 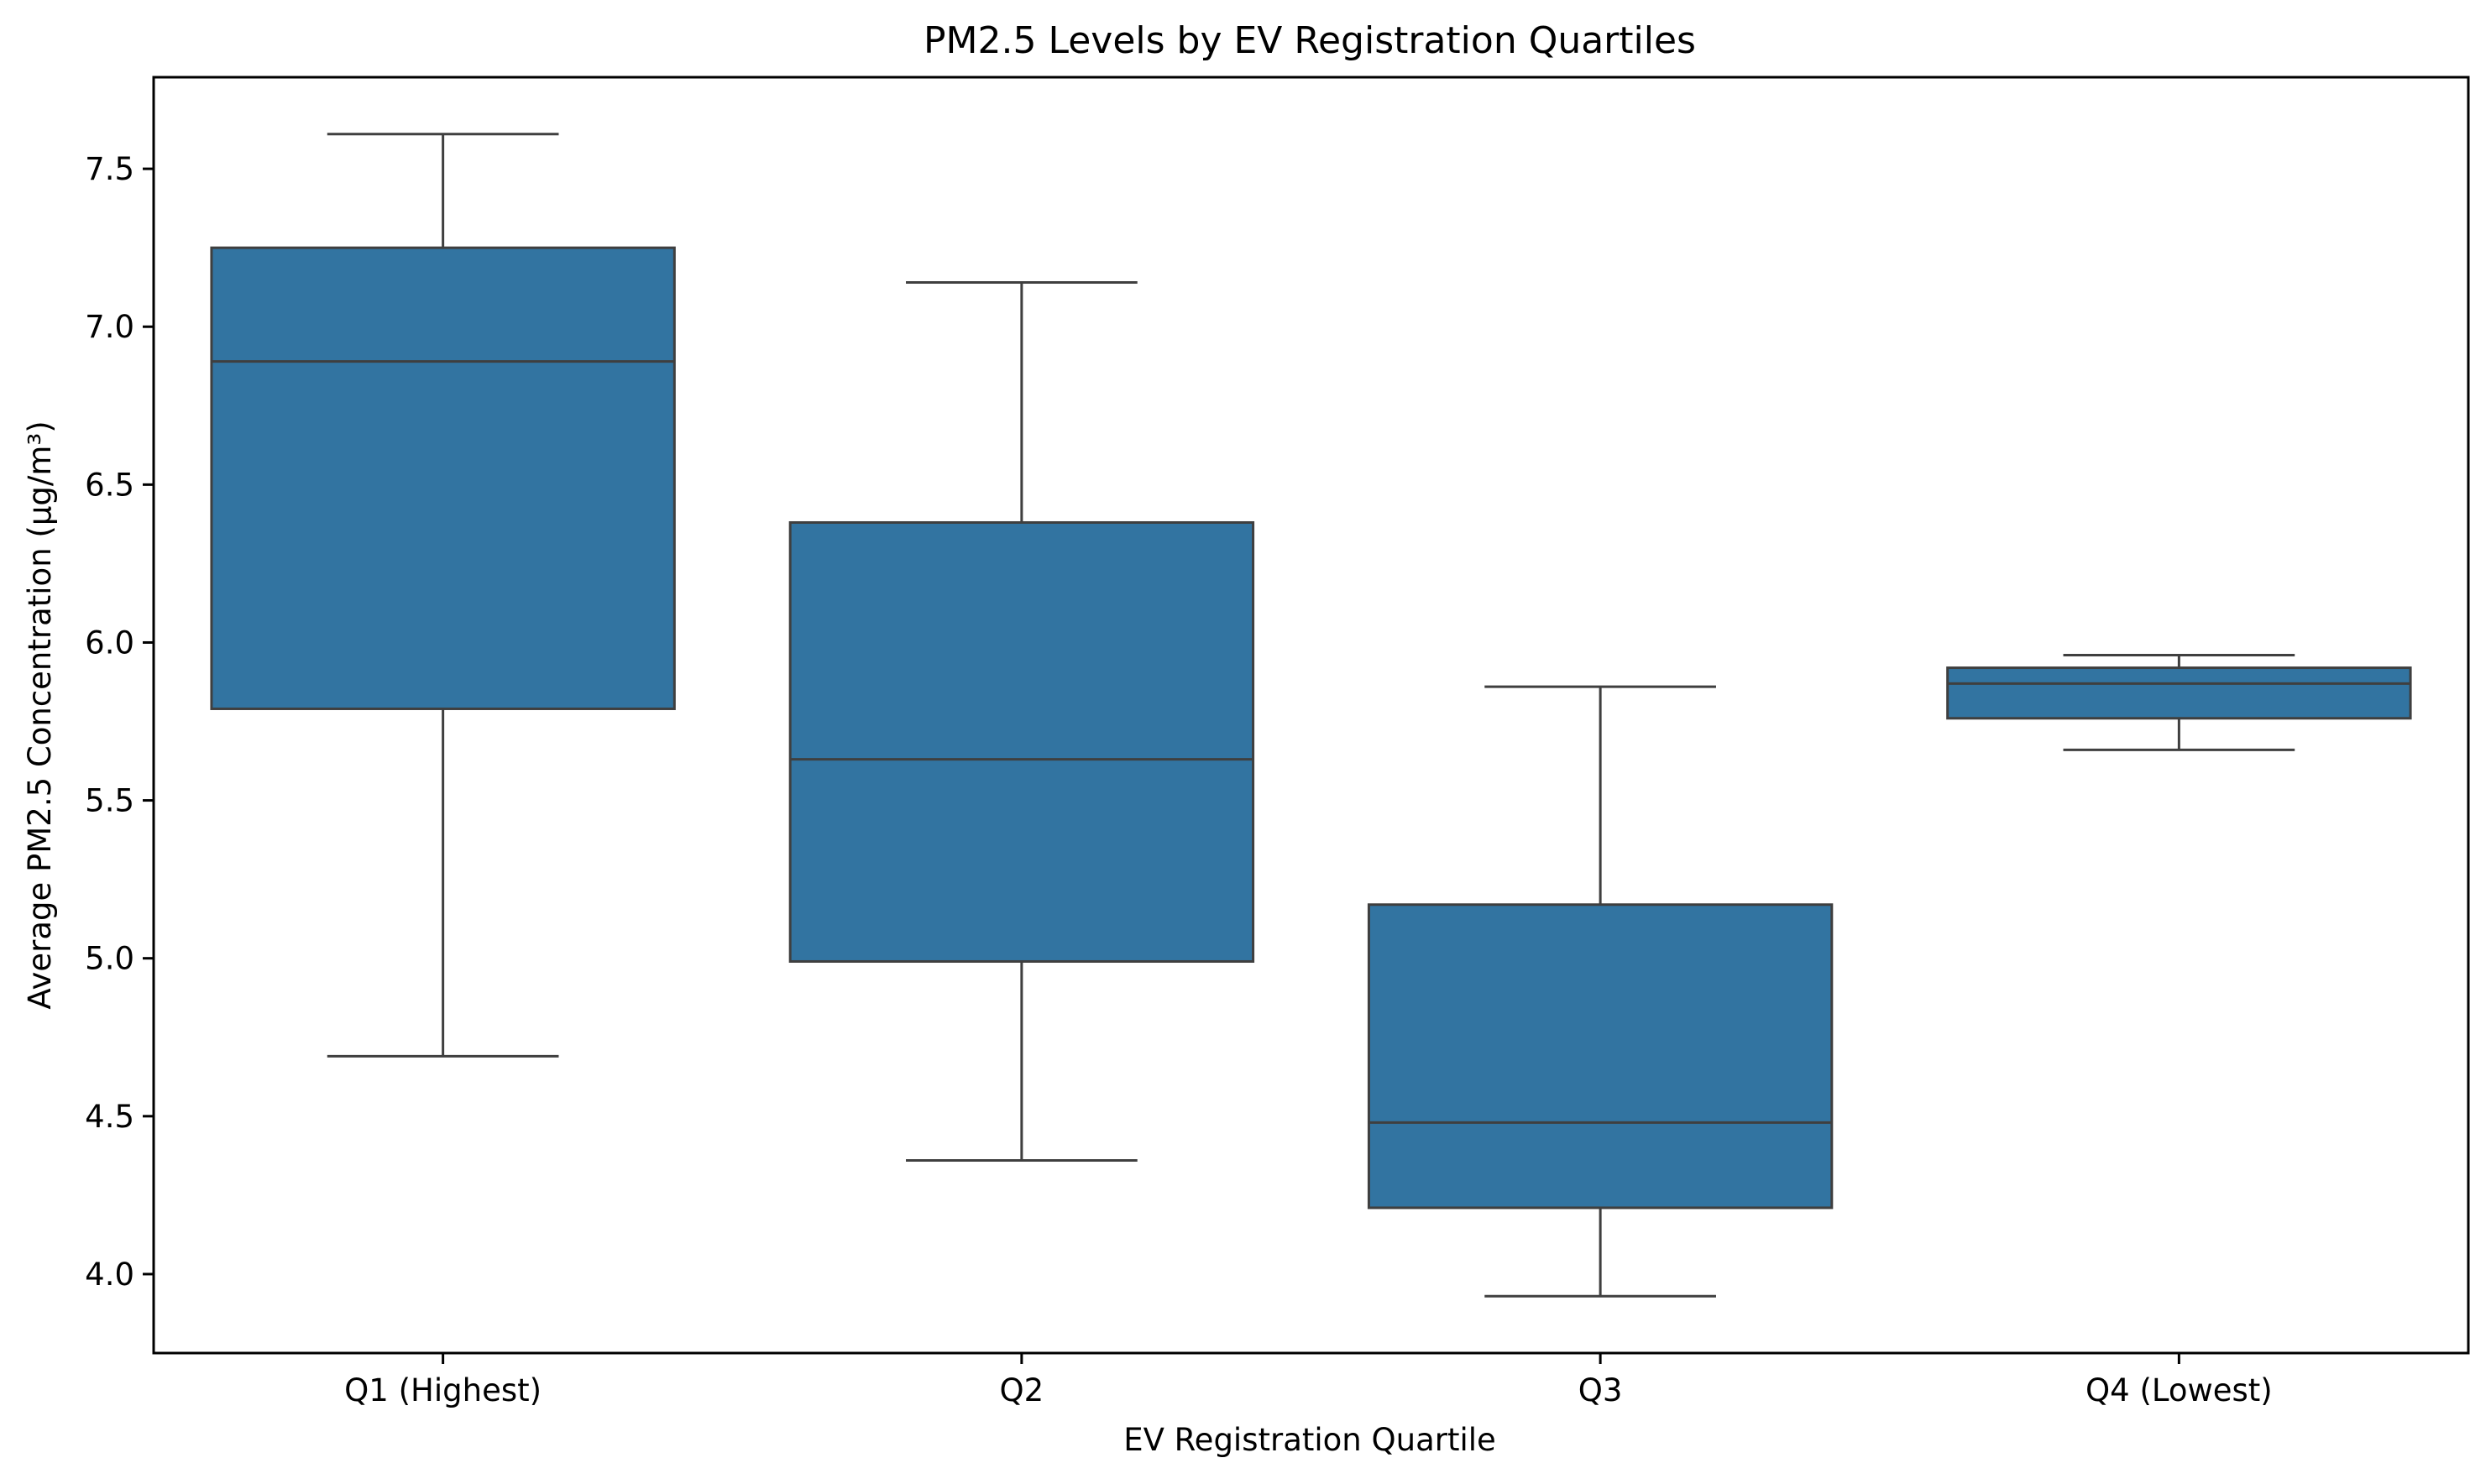 What do you see at coordinates (1309, 1440) in the screenshot?
I see `x-axis-label: EV Registration Quartile` at bounding box center [1309, 1440].